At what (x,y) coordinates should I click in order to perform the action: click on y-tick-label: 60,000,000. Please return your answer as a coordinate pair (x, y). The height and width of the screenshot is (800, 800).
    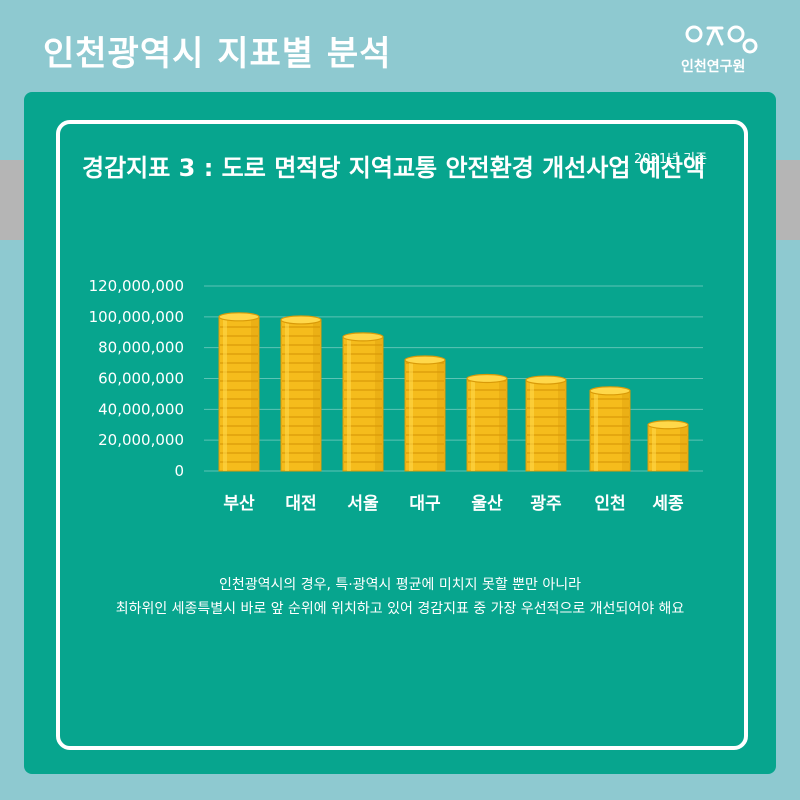
    Looking at the image, I should click on (141, 379).